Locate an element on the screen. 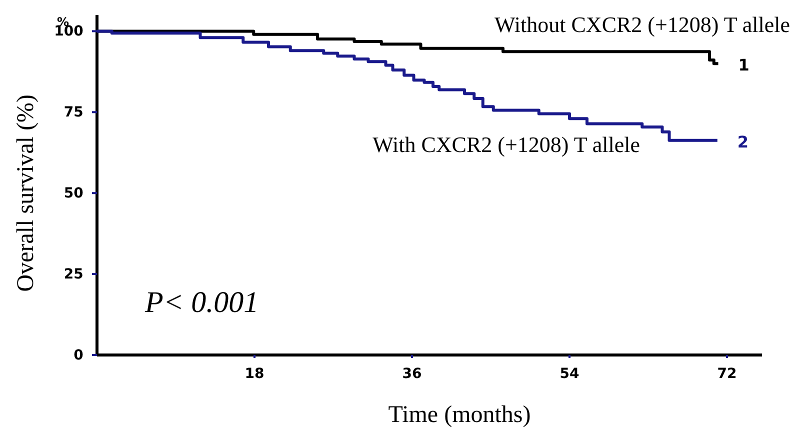 The height and width of the screenshot is (435, 801). y-tick-label: 0 is located at coordinates (79, 355).